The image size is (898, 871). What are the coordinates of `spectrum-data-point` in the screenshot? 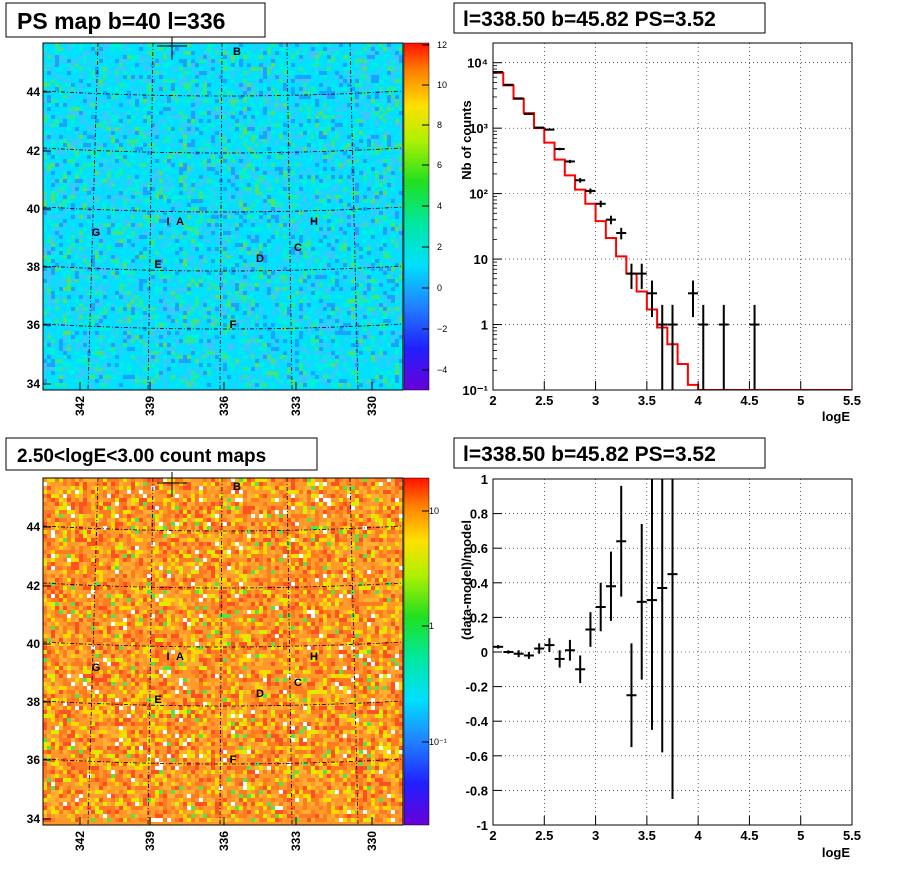 It's located at (641, 276).